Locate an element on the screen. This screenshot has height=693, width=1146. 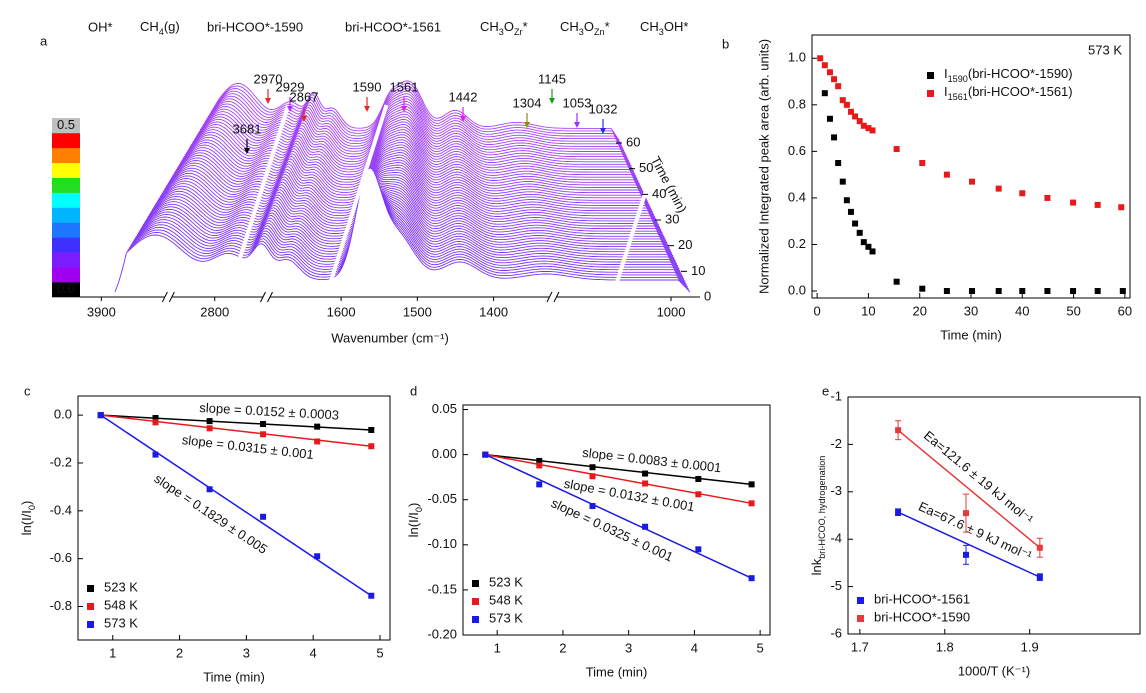
spectrum-decoration is located at coordinates (402, 230).